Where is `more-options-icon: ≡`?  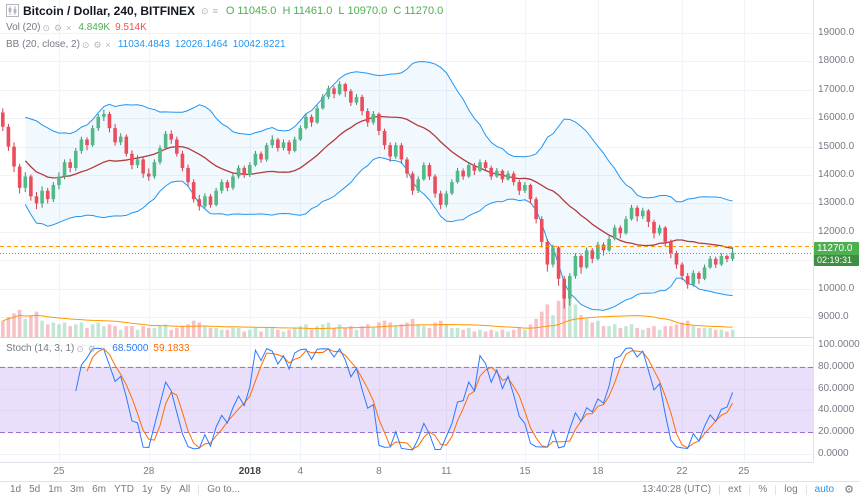
more-options-icon: ≡ is located at coordinates (215, 10).